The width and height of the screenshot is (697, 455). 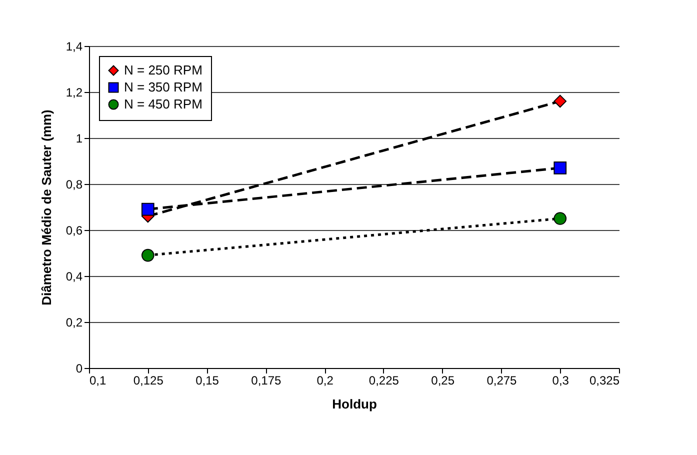 I want to click on legend-label: N = 250 RPM, so click(x=163, y=70).